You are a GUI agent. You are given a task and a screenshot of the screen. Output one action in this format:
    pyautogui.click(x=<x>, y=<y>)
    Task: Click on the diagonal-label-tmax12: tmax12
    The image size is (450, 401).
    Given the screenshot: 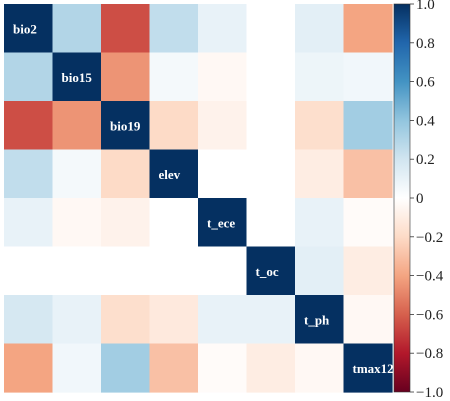 What is the action you would take?
    pyautogui.click(x=373, y=368)
    